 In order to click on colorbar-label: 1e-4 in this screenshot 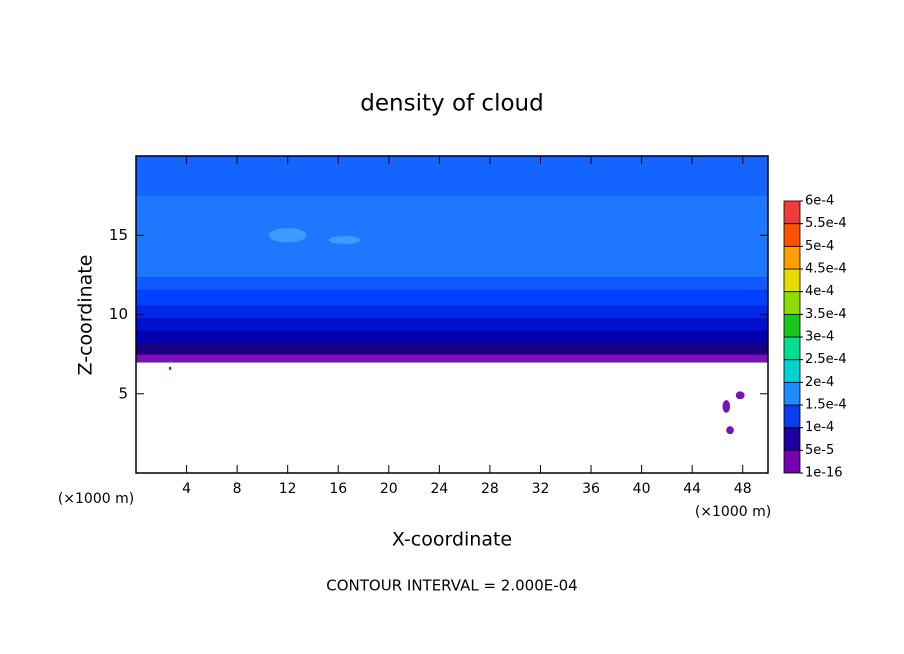, I will do `click(819, 427)`.